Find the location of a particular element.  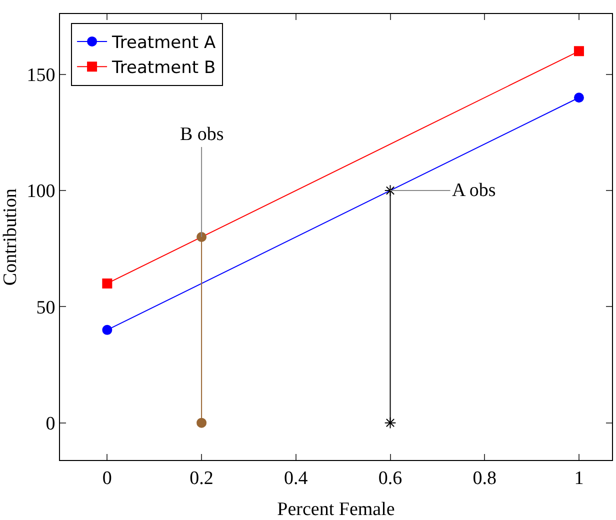

legend-label: Treatment A is located at coordinates (163, 43).